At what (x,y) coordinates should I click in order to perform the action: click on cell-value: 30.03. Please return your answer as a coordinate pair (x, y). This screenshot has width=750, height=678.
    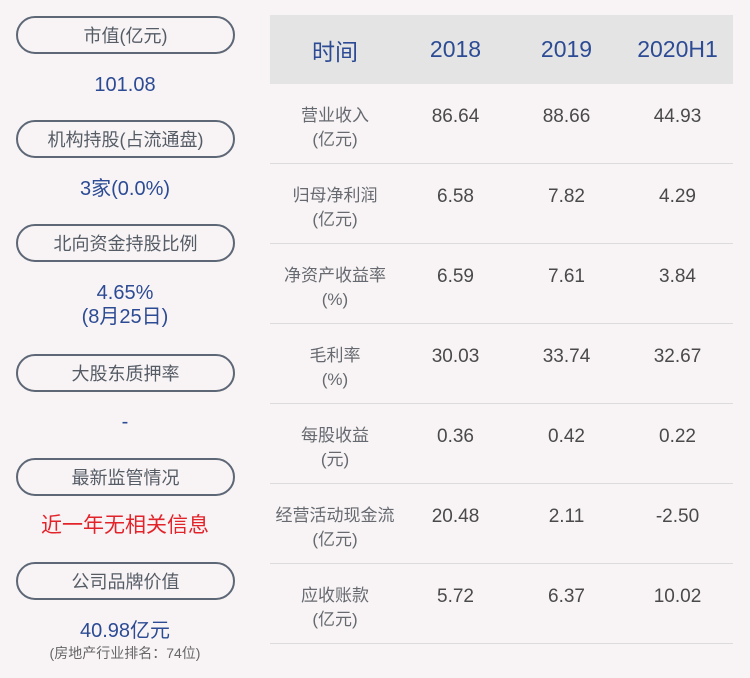
    Looking at the image, I should click on (455, 356).